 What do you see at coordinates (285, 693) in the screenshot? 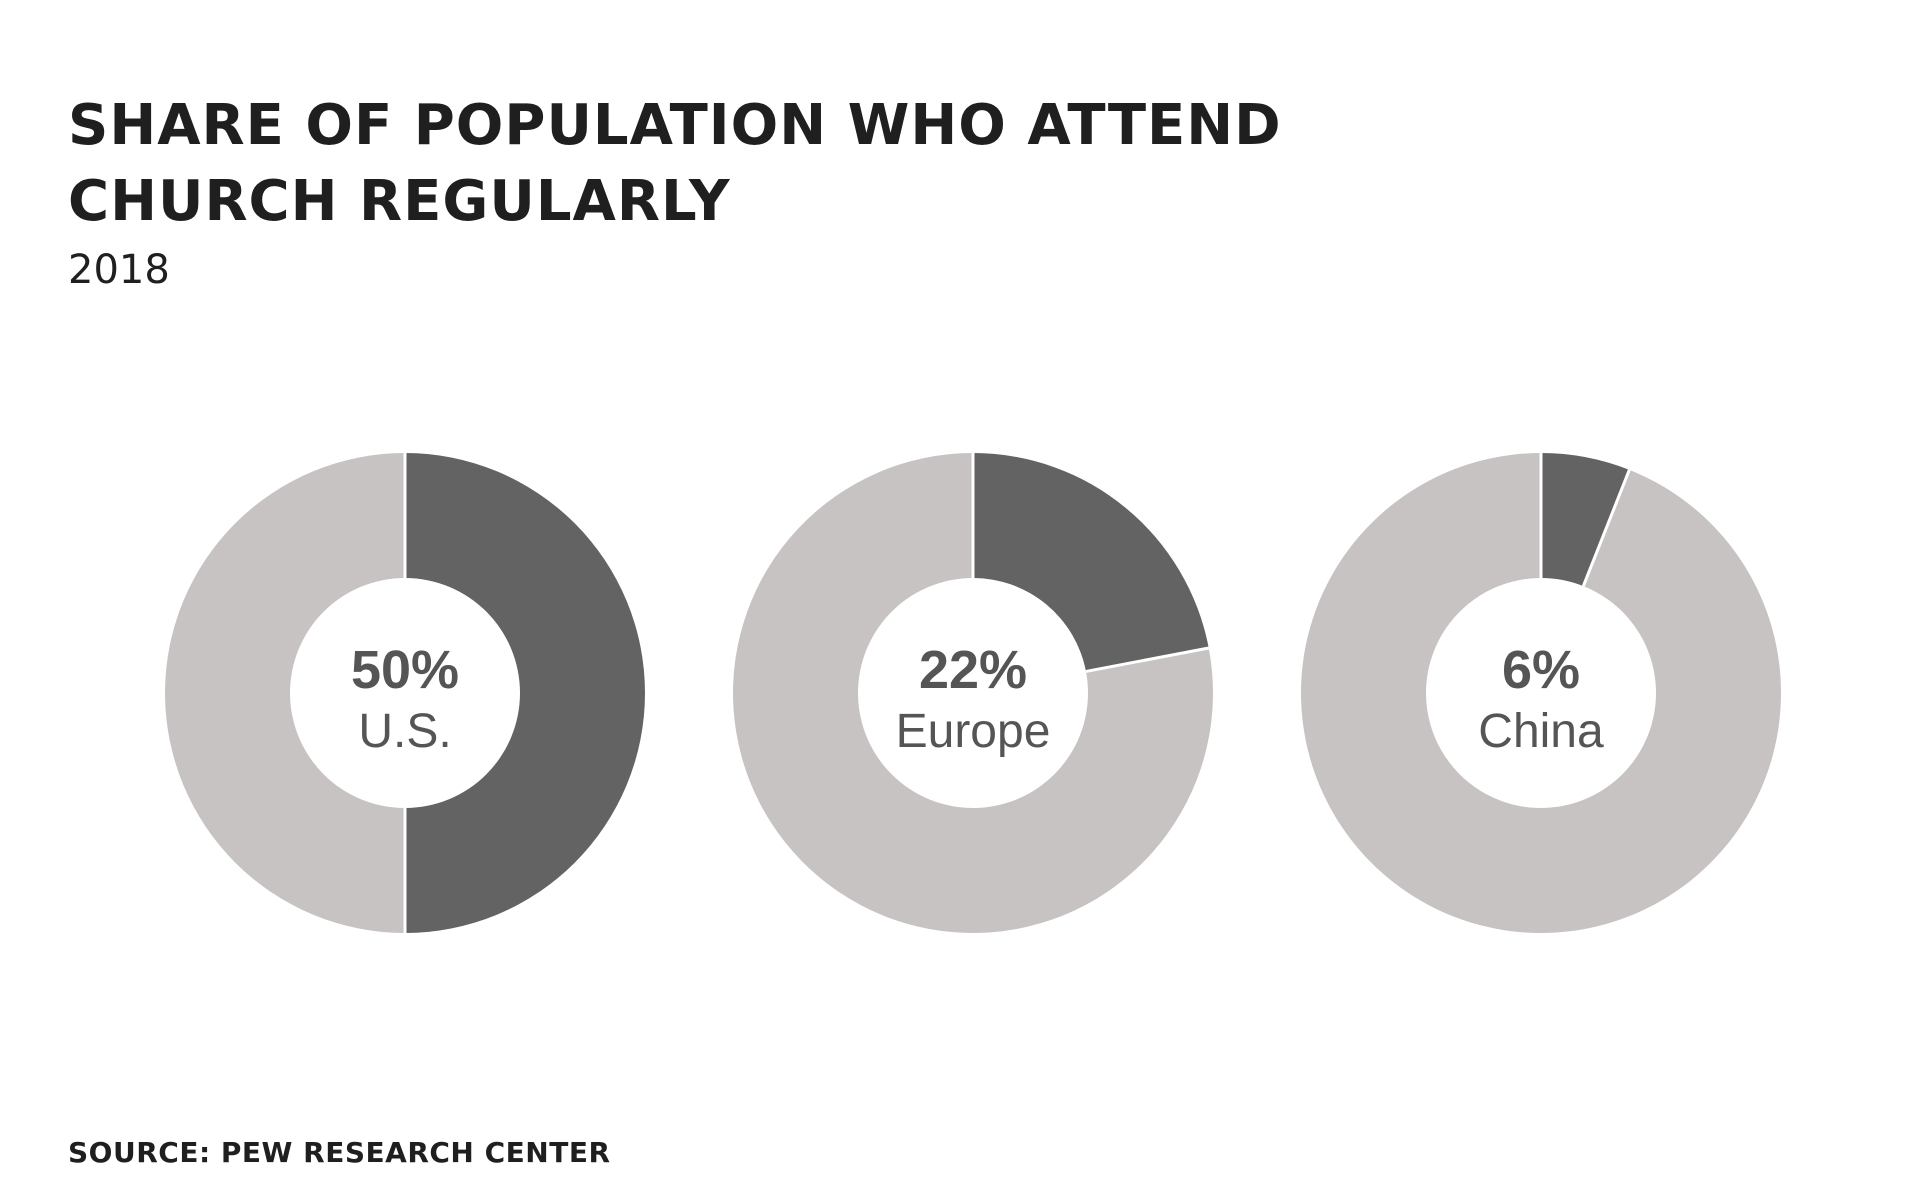
I see `slice-remainder-u-s` at bounding box center [285, 693].